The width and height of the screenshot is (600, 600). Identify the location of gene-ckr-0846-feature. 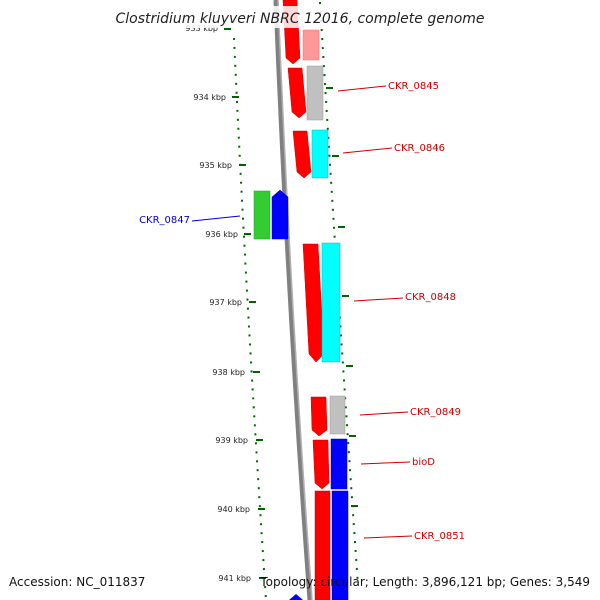
(320, 154).